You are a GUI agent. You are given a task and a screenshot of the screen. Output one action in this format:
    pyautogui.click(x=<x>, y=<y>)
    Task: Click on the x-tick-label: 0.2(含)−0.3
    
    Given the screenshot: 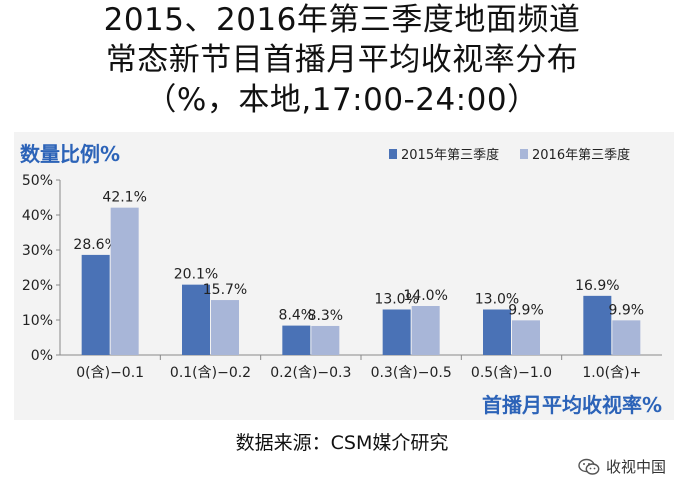 What is the action you would take?
    pyautogui.click(x=310, y=373)
    